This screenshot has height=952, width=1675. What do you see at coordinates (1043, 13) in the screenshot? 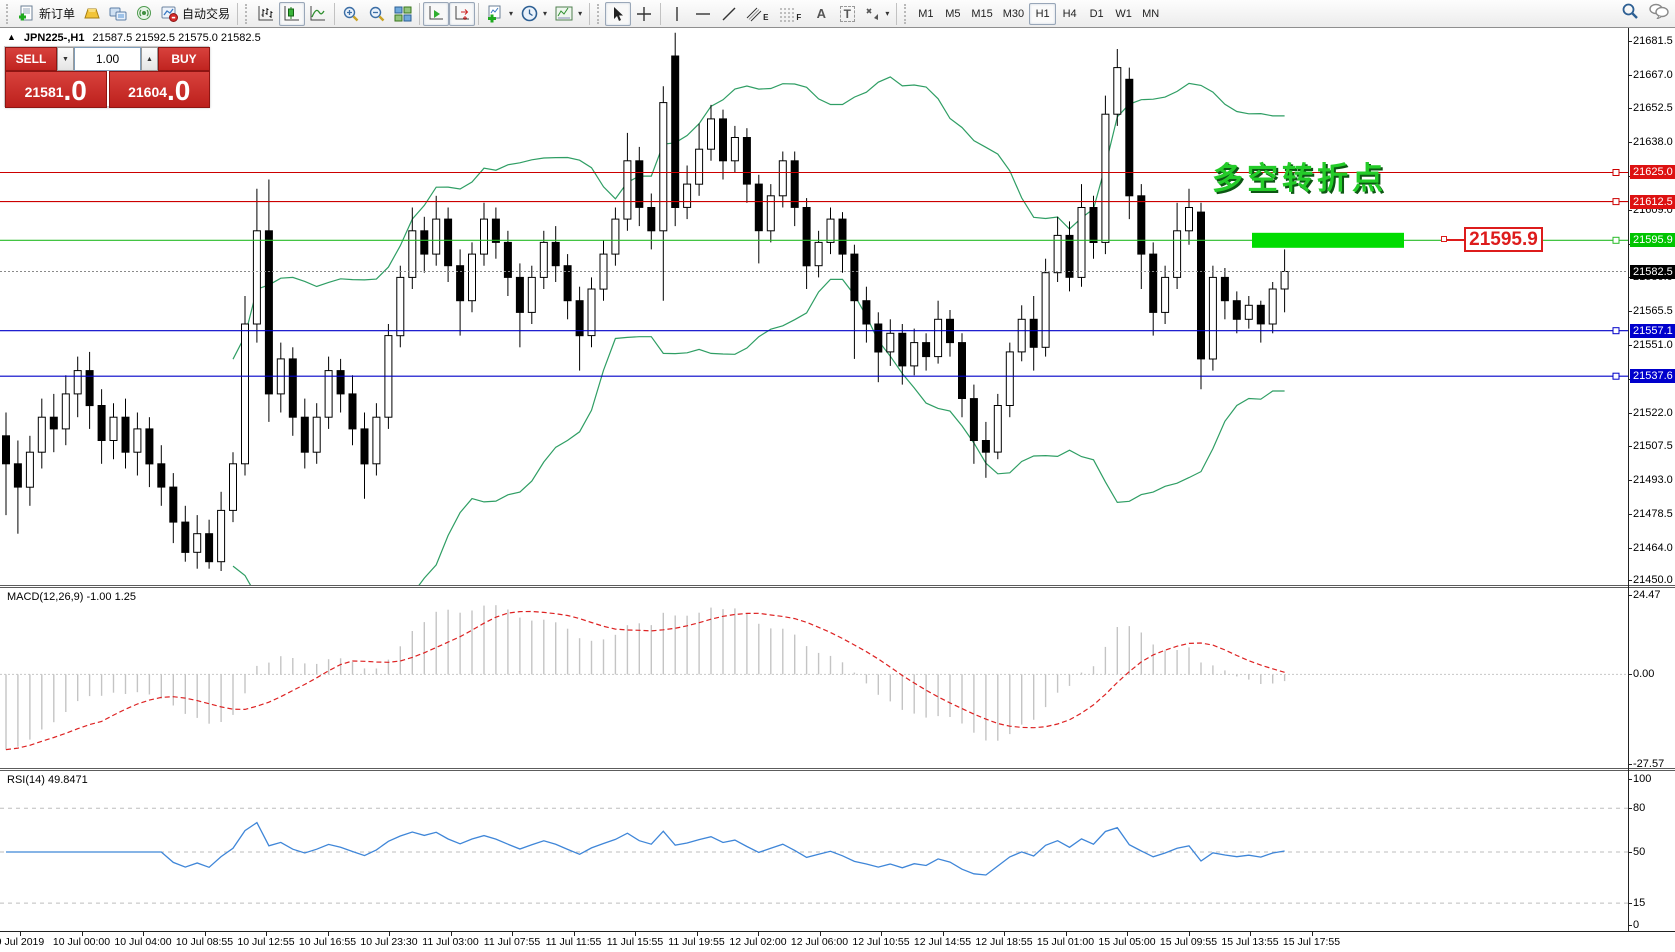
I see `timeframe-button-h1: H1` at bounding box center [1043, 13].